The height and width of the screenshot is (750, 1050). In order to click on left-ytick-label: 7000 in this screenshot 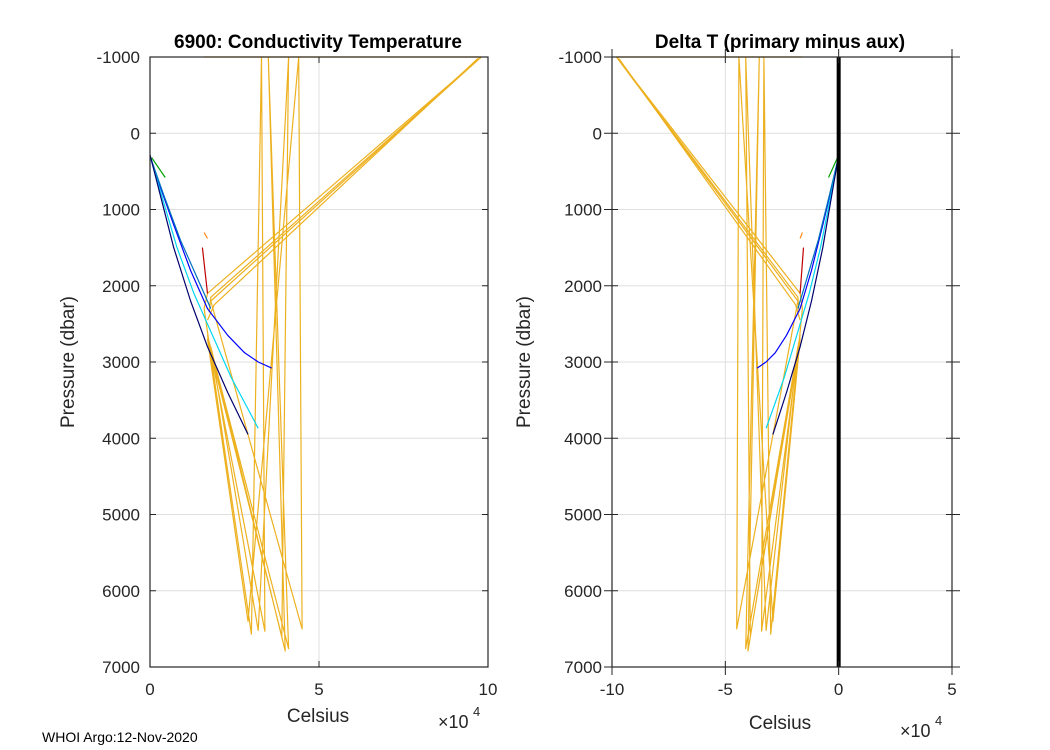, I will do `click(121, 667)`.